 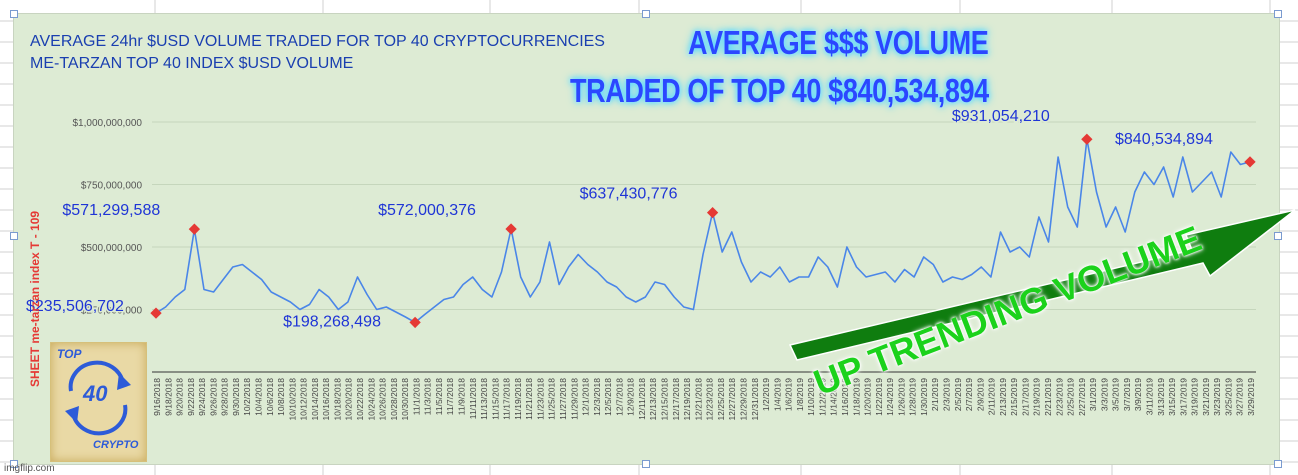 What do you see at coordinates (1071, 397) in the screenshot?
I see `x-tick-label: 2/25/2019` at bounding box center [1071, 397].